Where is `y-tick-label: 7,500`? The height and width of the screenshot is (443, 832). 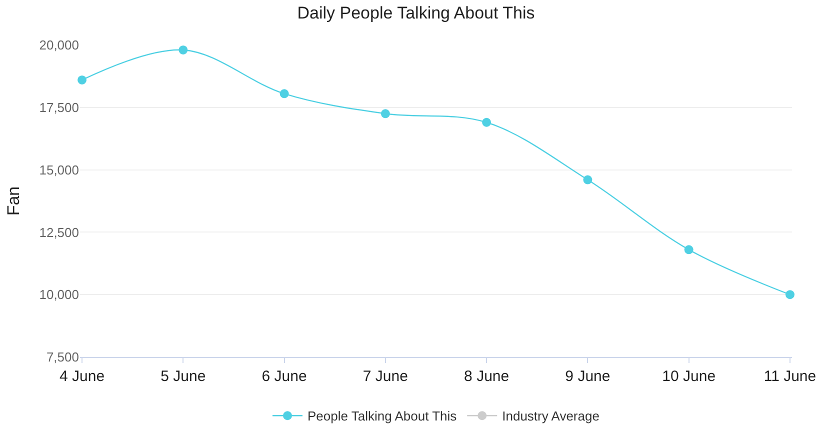
y-tick-label: 7,500 is located at coordinates (62, 357).